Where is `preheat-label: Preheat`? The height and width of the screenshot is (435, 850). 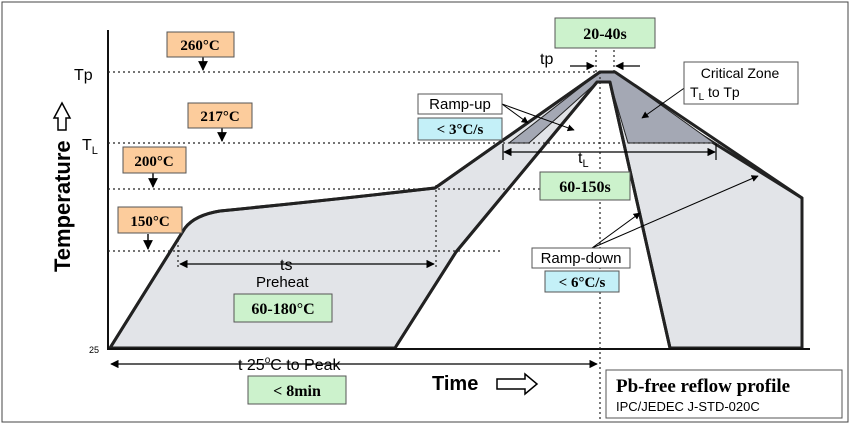 preheat-label: Preheat is located at coordinates (282, 282).